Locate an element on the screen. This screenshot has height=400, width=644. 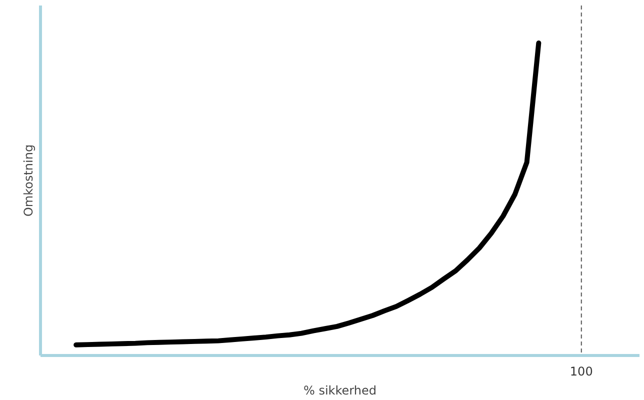
x-axis-title: % sikkerhed is located at coordinates (340, 391).